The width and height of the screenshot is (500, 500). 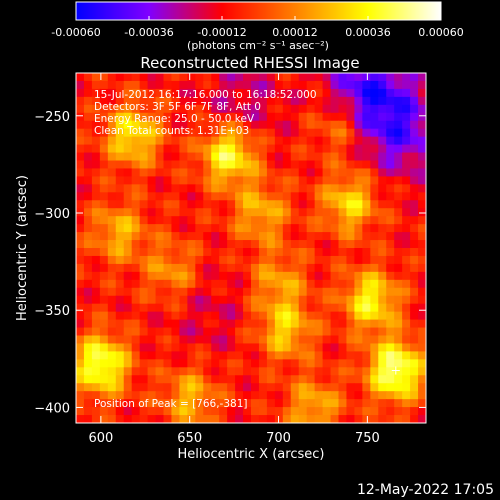 I want to click on chart-title: Reconstructed RHESSI Image, so click(x=249, y=63).